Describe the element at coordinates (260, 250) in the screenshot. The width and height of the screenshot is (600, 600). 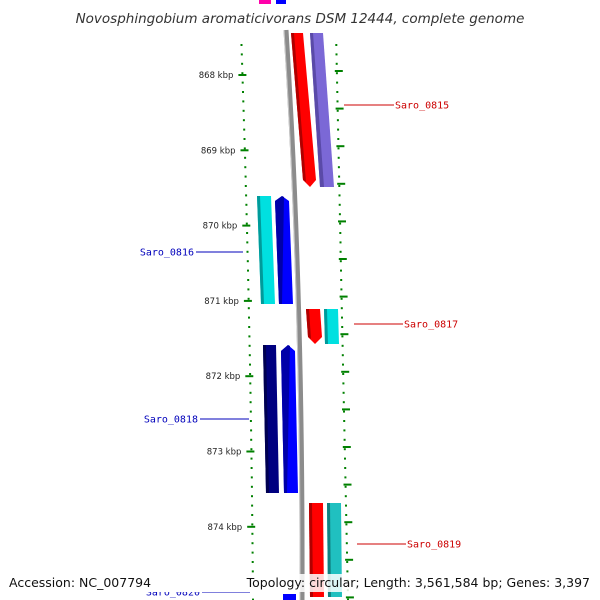
I see `cyan-feature-saro-0816-shade` at that location.